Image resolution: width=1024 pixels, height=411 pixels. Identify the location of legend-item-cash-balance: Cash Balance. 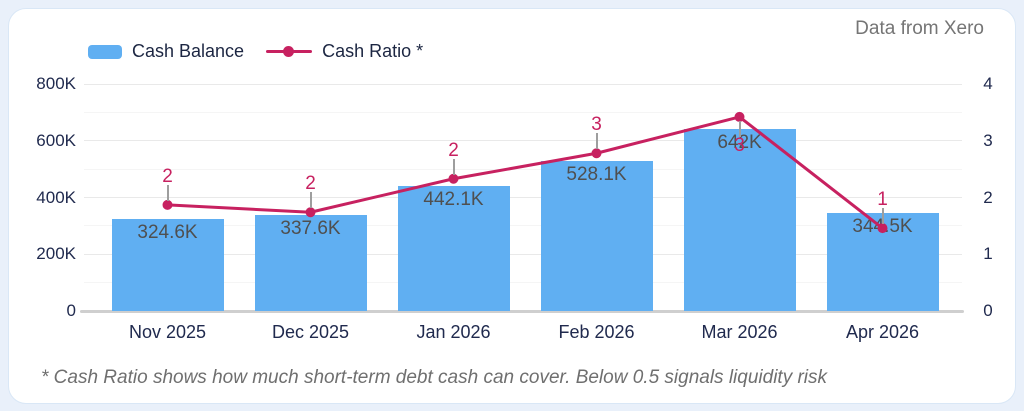
(166, 51).